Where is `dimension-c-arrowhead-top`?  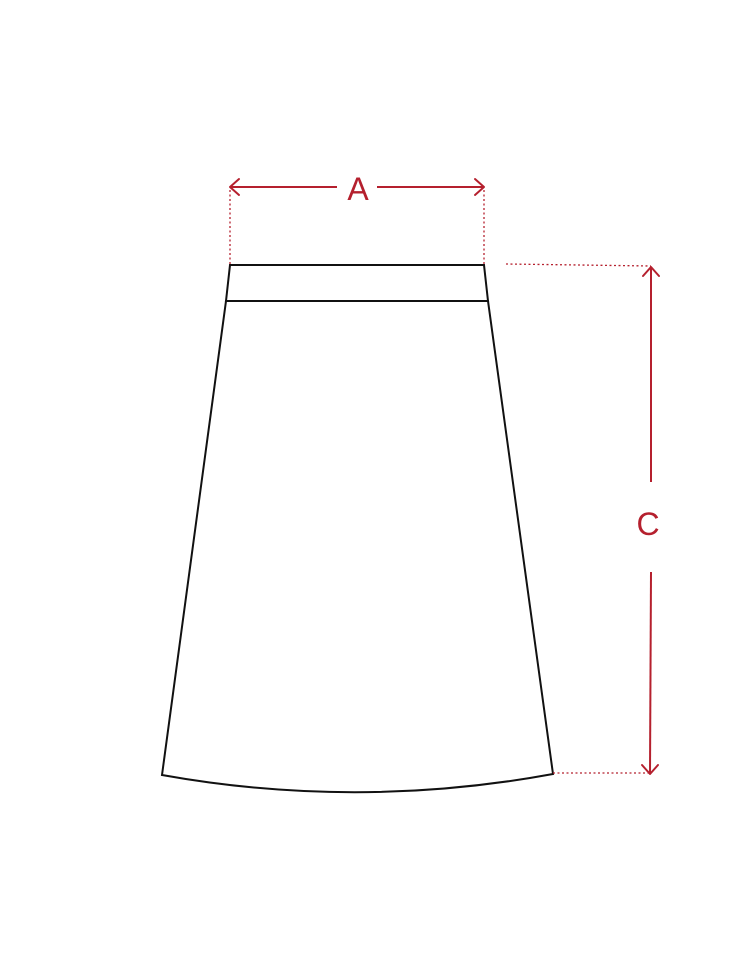 dimension-c-arrowhead-top is located at coordinates (651, 271).